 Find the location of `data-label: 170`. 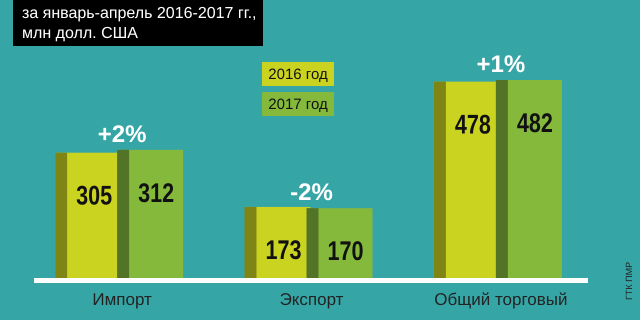

data-label: 170 is located at coordinates (345, 251).